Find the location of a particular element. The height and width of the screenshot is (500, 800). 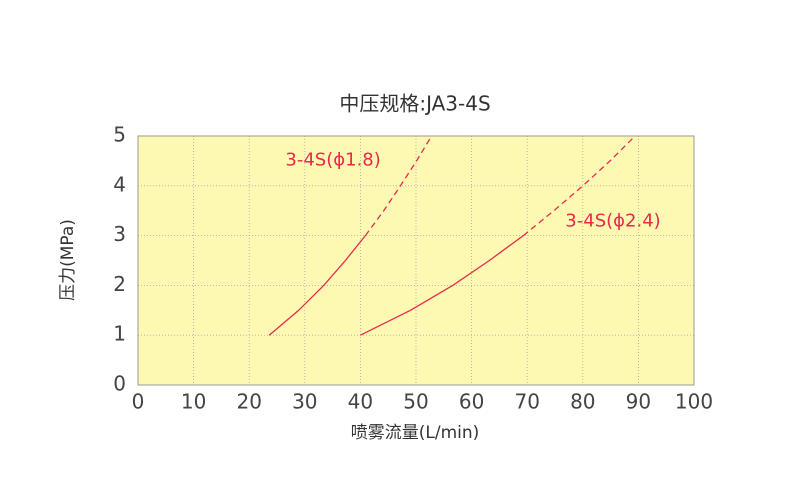

x-tick-label: 80 is located at coordinates (582, 402).